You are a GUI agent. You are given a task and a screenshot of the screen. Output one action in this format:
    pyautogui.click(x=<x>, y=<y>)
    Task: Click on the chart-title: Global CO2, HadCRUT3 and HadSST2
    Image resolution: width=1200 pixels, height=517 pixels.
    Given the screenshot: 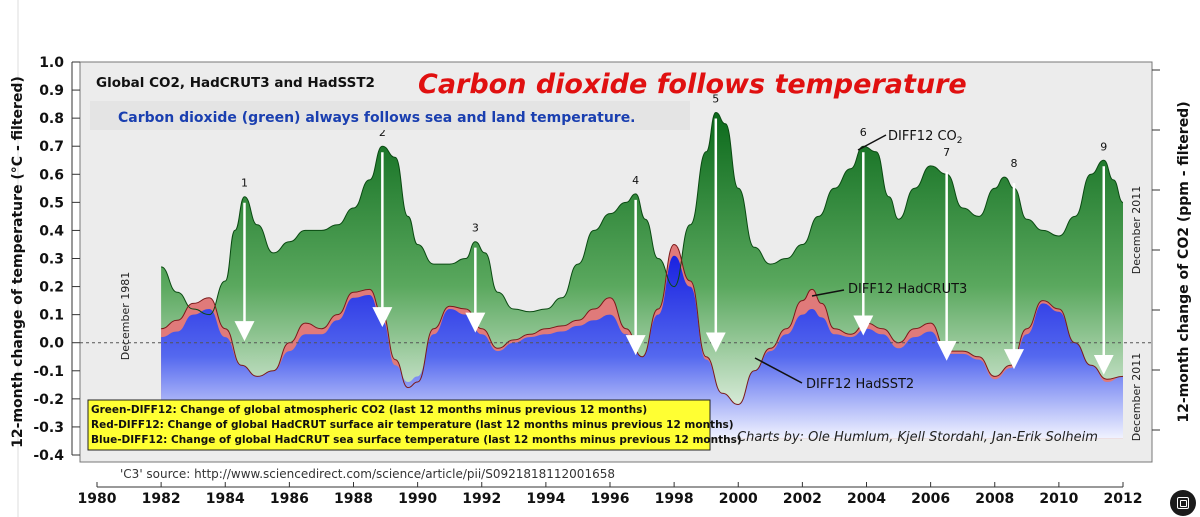 What is the action you would take?
    pyautogui.click(x=235, y=83)
    